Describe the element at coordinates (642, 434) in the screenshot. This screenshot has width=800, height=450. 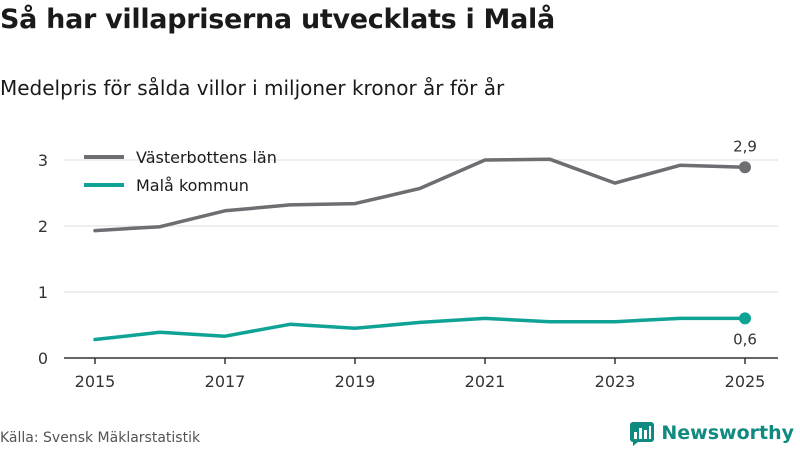
I see `newsworthy-icon` at that location.